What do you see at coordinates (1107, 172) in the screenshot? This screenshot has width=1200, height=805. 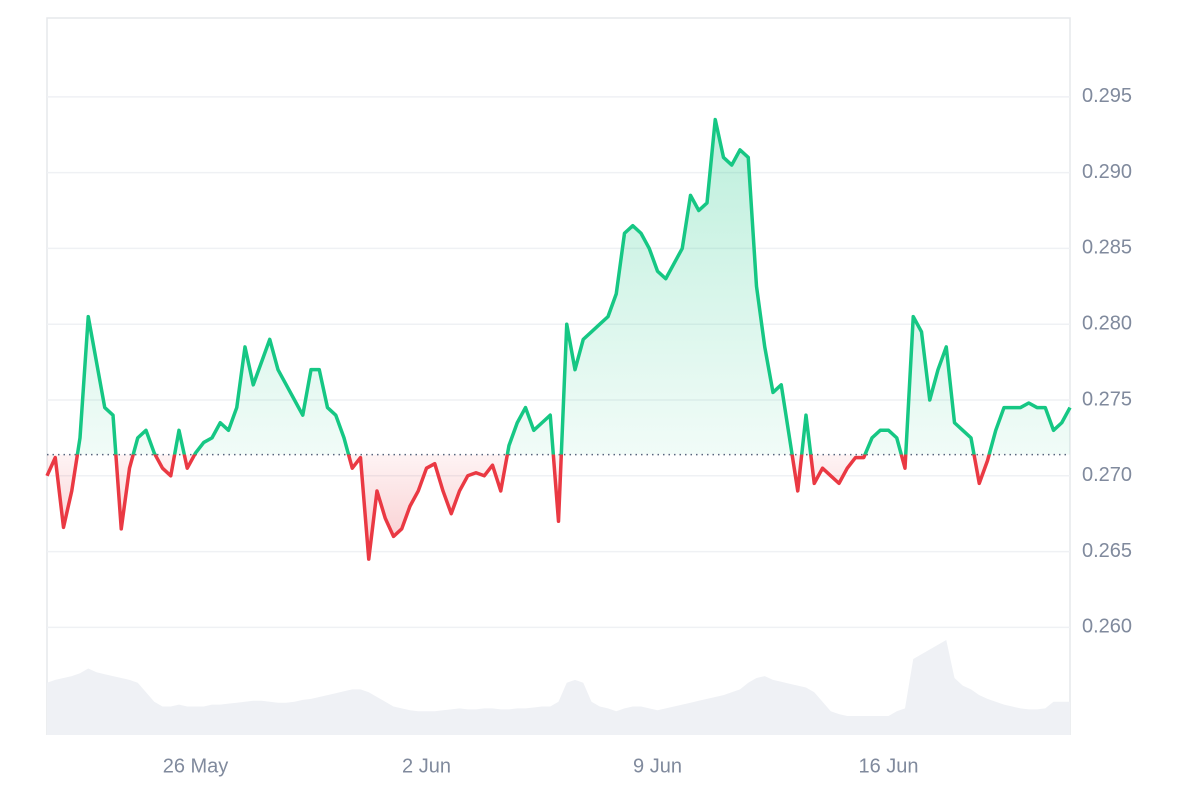 I see `y-tick-label: 0.290` at bounding box center [1107, 172].